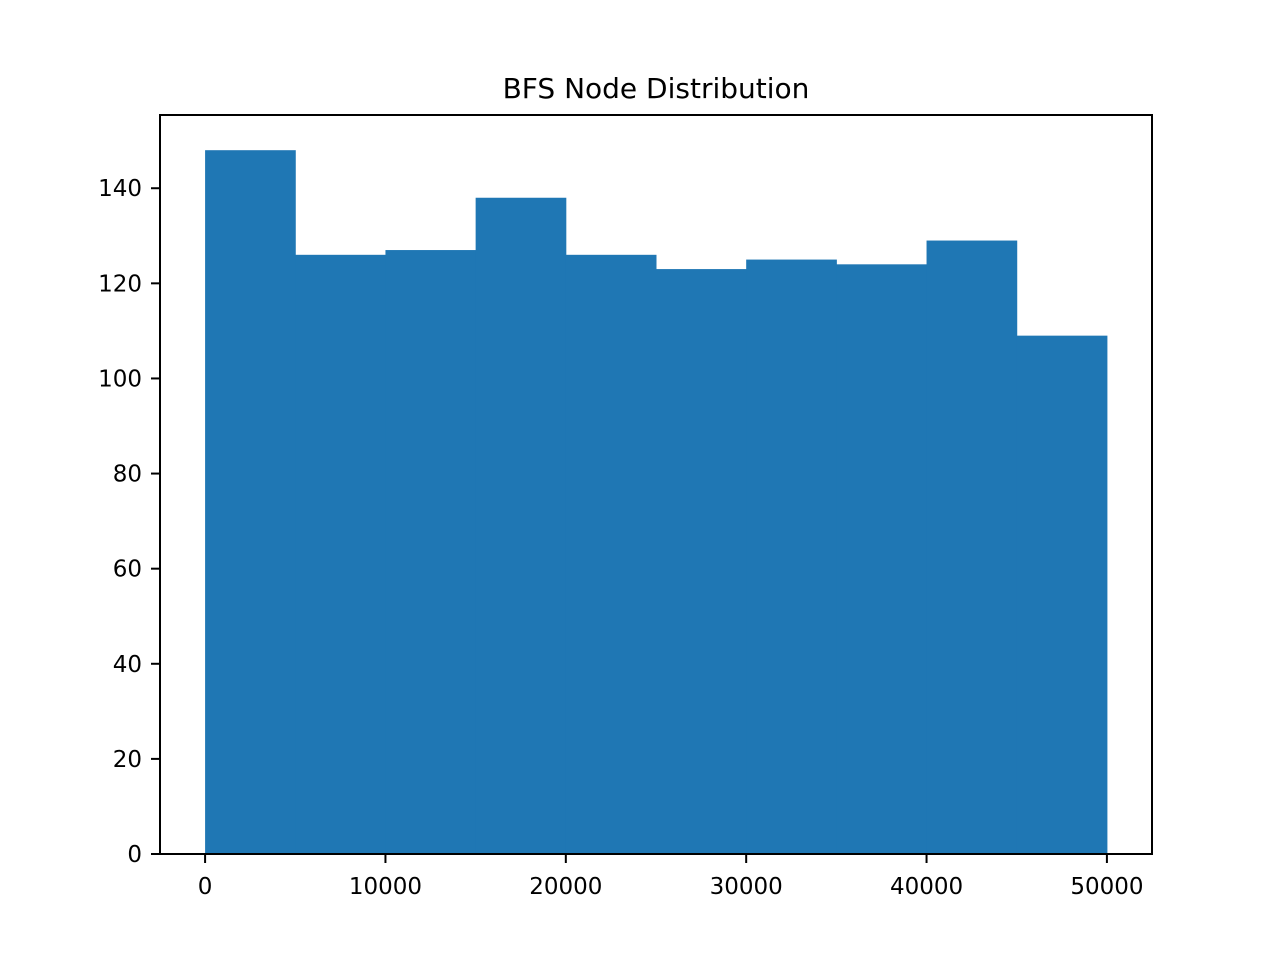 The height and width of the screenshot is (960, 1280). What do you see at coordinates (656, 88) in the screenshot?
I see `chart-title: BFS Node Distribution` at bounding box center [656, 88].